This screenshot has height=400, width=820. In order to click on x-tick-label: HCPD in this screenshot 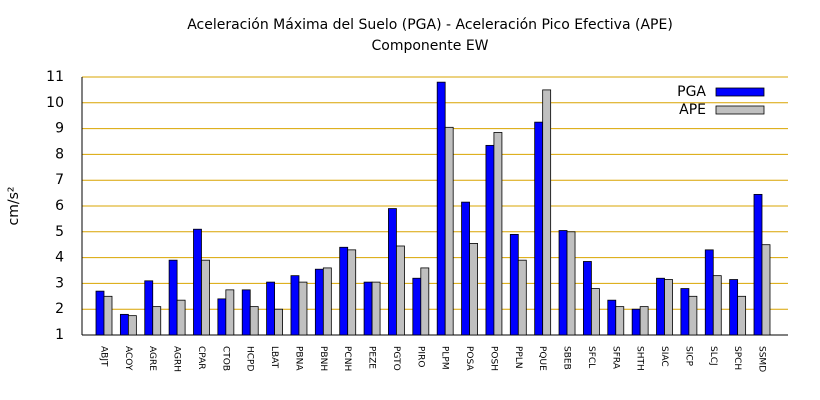, I will do `click(250, 358)`.